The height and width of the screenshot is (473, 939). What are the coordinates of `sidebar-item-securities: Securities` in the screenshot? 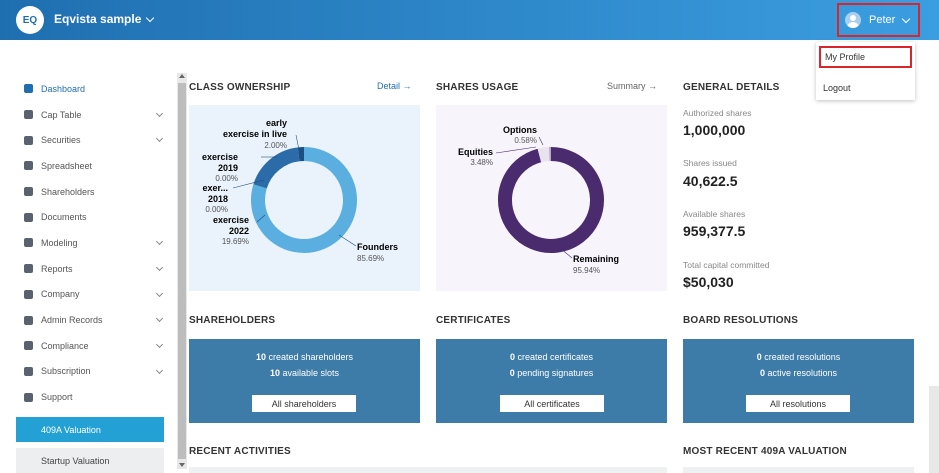 It's located at (96, 140).